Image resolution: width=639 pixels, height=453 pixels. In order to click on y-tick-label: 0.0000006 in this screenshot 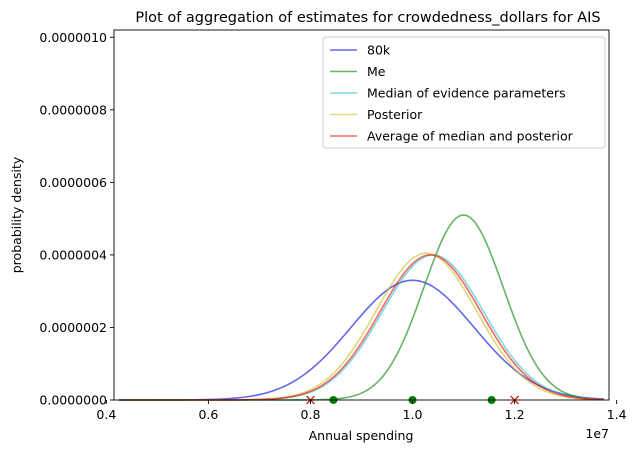, I will do `click(73, 182)`.